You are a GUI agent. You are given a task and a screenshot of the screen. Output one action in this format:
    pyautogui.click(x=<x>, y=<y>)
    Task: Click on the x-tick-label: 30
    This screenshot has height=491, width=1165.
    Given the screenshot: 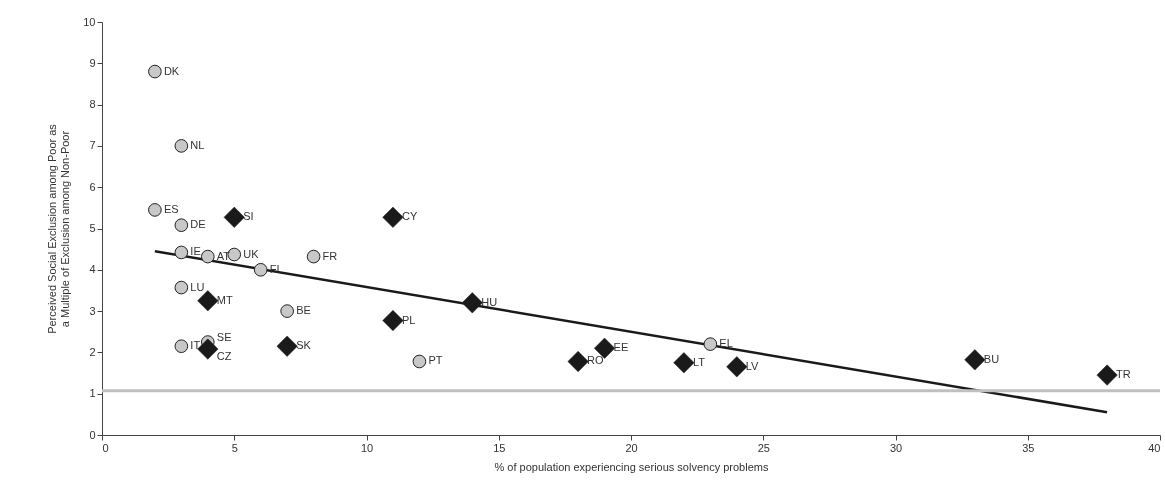 What is the action you would take?
    pyautogui.click(x=896, y=447)
    